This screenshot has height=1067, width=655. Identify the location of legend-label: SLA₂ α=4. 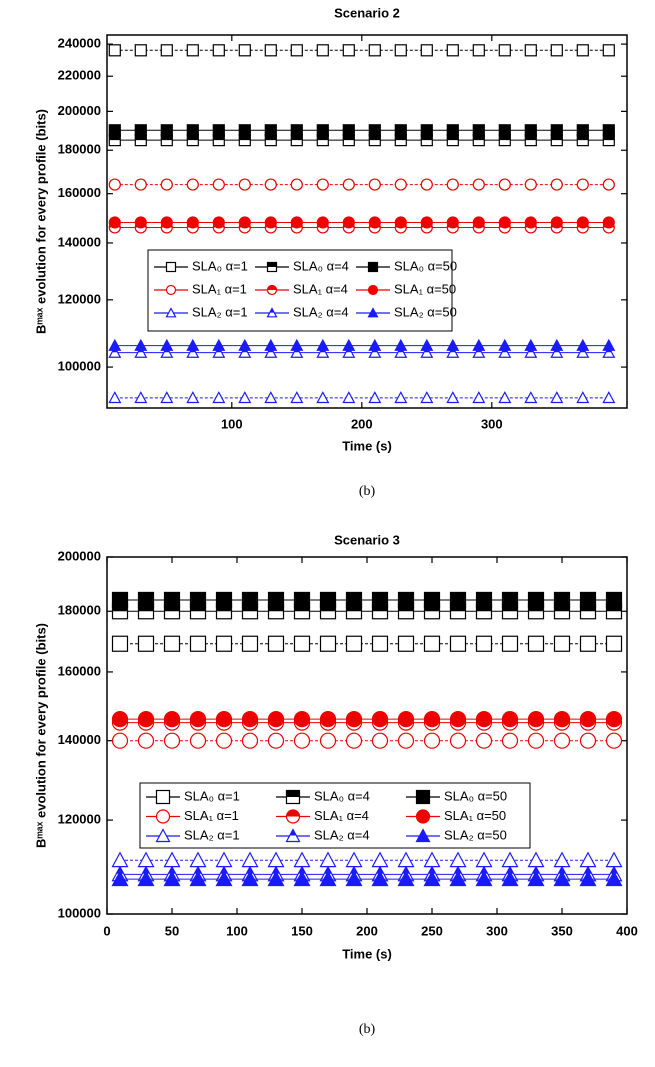
(342, 834).